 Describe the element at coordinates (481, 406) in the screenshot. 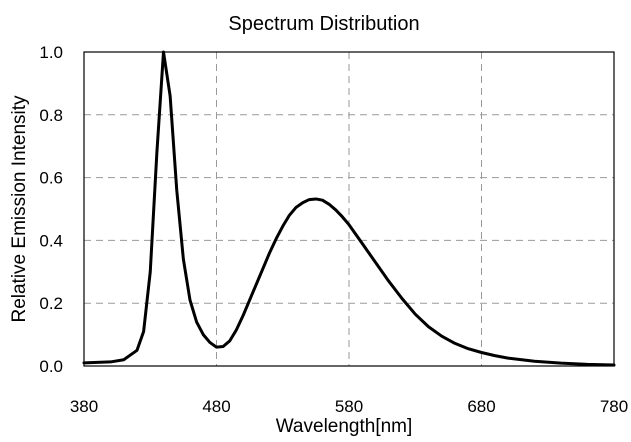

I see `x-tick-label: 680` at that location.